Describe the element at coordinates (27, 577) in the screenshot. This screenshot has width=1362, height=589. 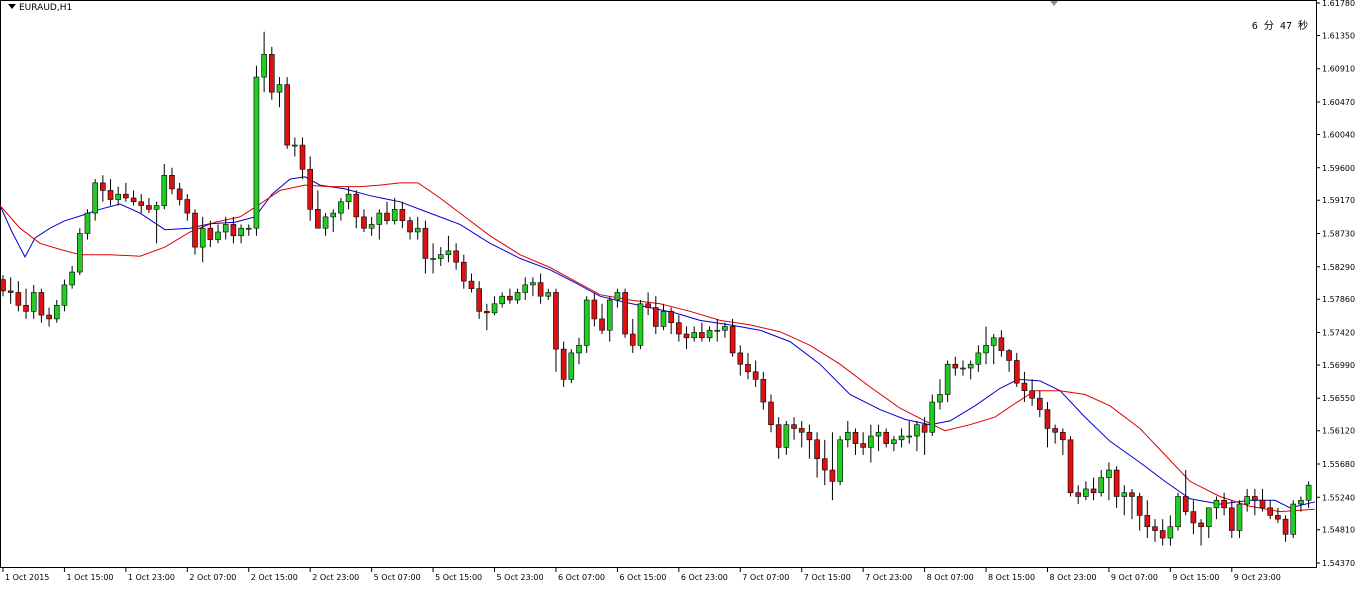
I see `time-tick-label: 1 Oct 2015` at that location.